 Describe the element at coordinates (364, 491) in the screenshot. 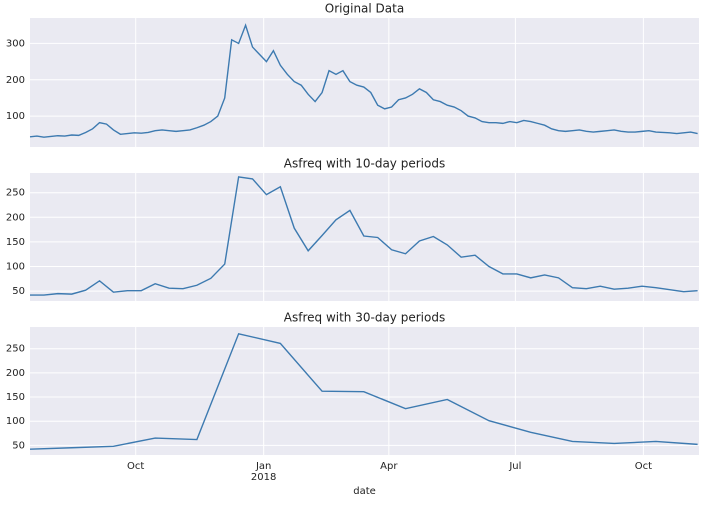

I see `x-axis-label: date` at that location.